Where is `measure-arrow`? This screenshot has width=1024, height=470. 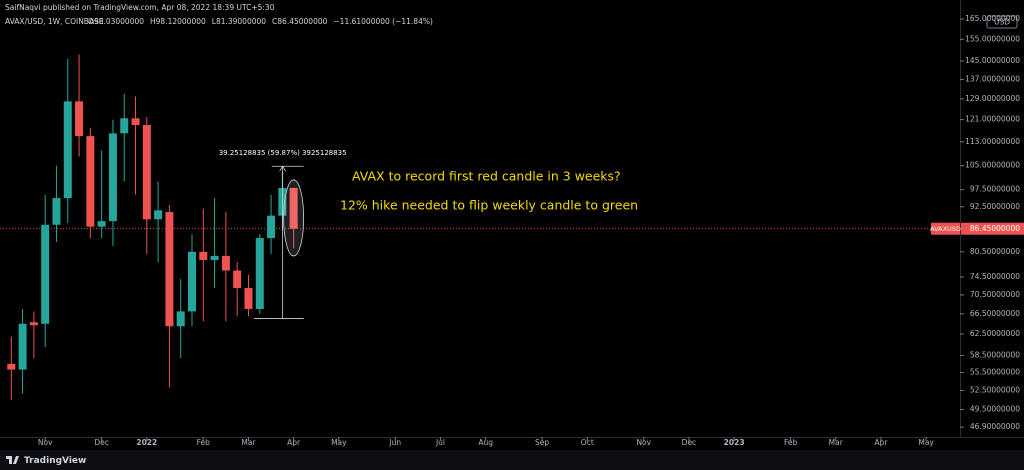 measure-arrow is located at coordinates (282, 168).